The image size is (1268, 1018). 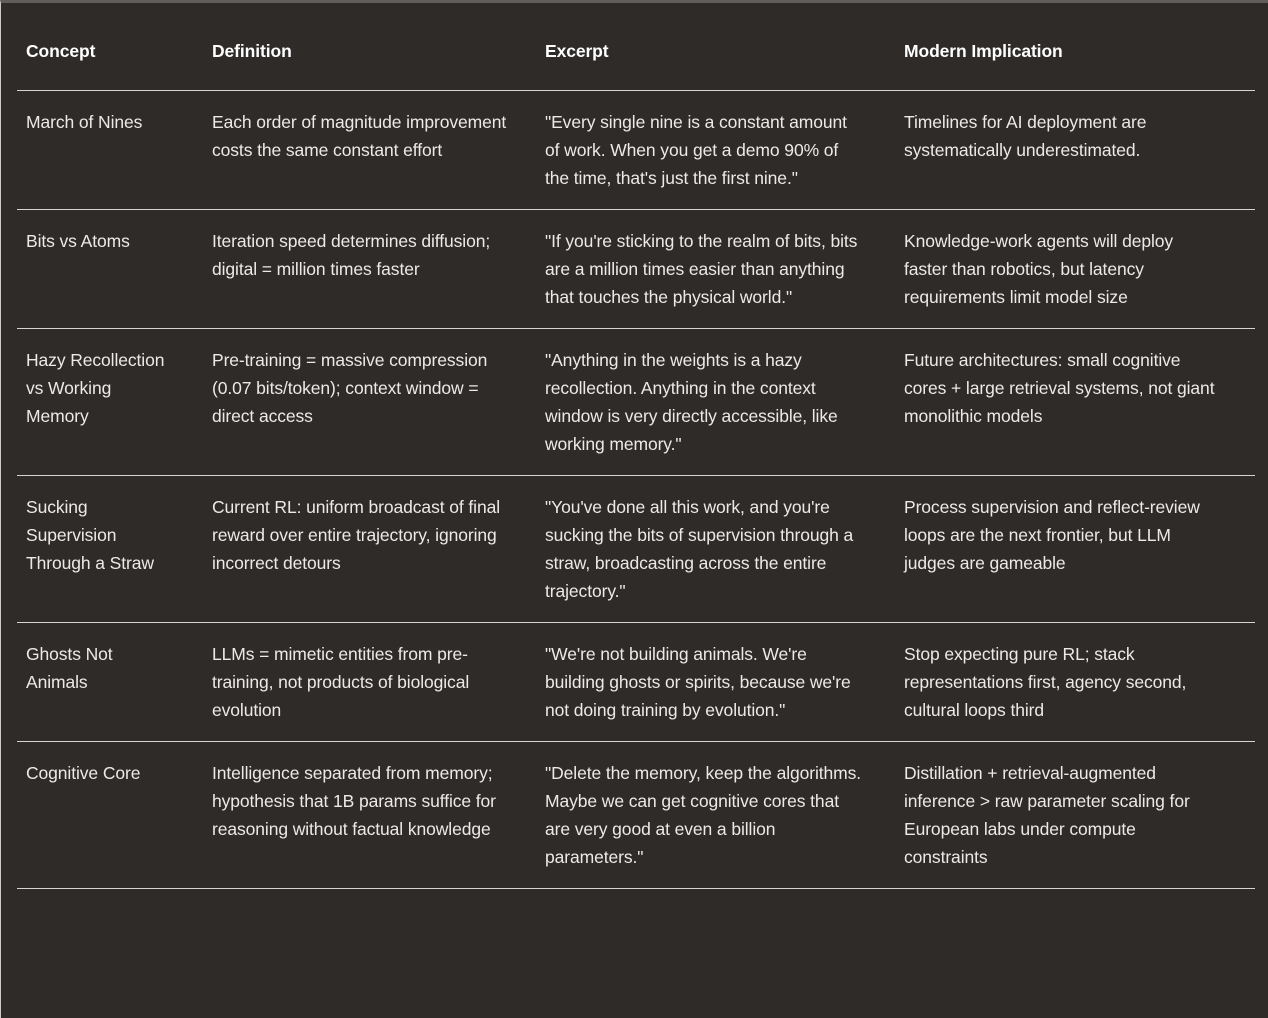 I want to click on cell-concept: Cognitive Core, so click(x=83, y=773).